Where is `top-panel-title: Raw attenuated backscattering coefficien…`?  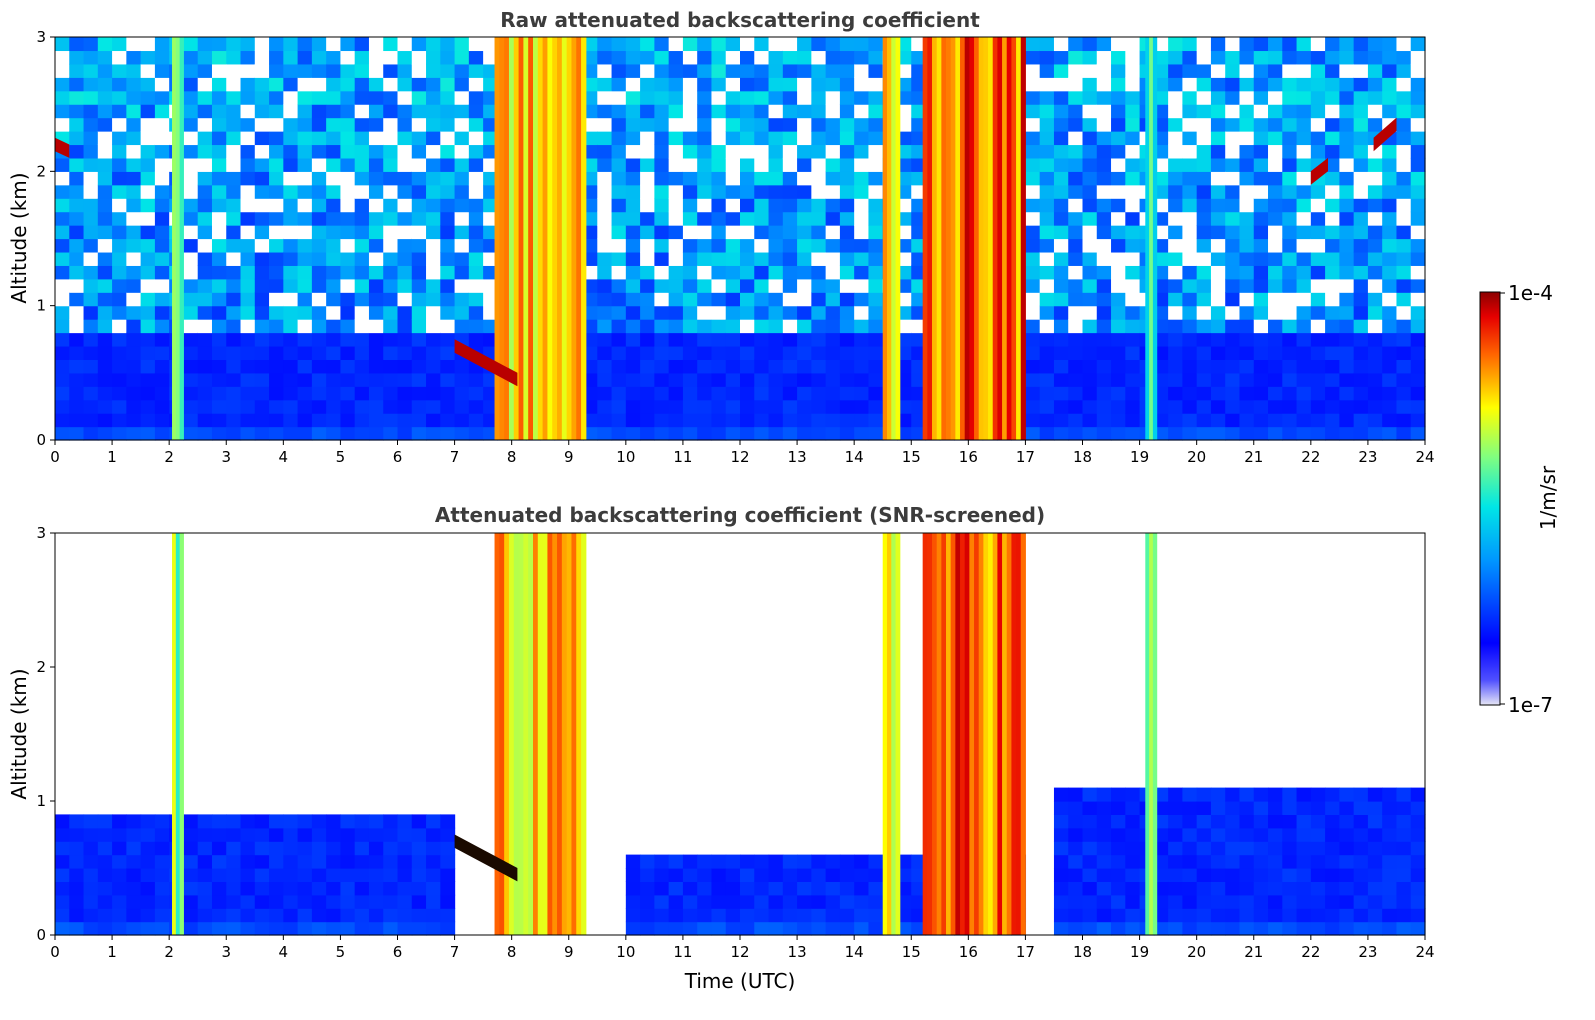 top-panel-title: Raw attenuated backscattering coefficien… is located at coordinates (740, 20).